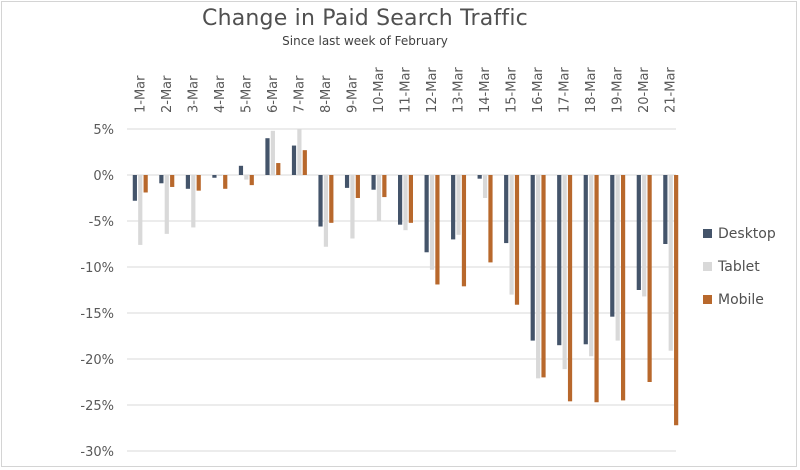 This screenshot has width=800, height=470. What do you see at coordinates (485, 90) in the screenshot?
I see `x-tick-label: 14-Mar` at bounding box center [485, 90].